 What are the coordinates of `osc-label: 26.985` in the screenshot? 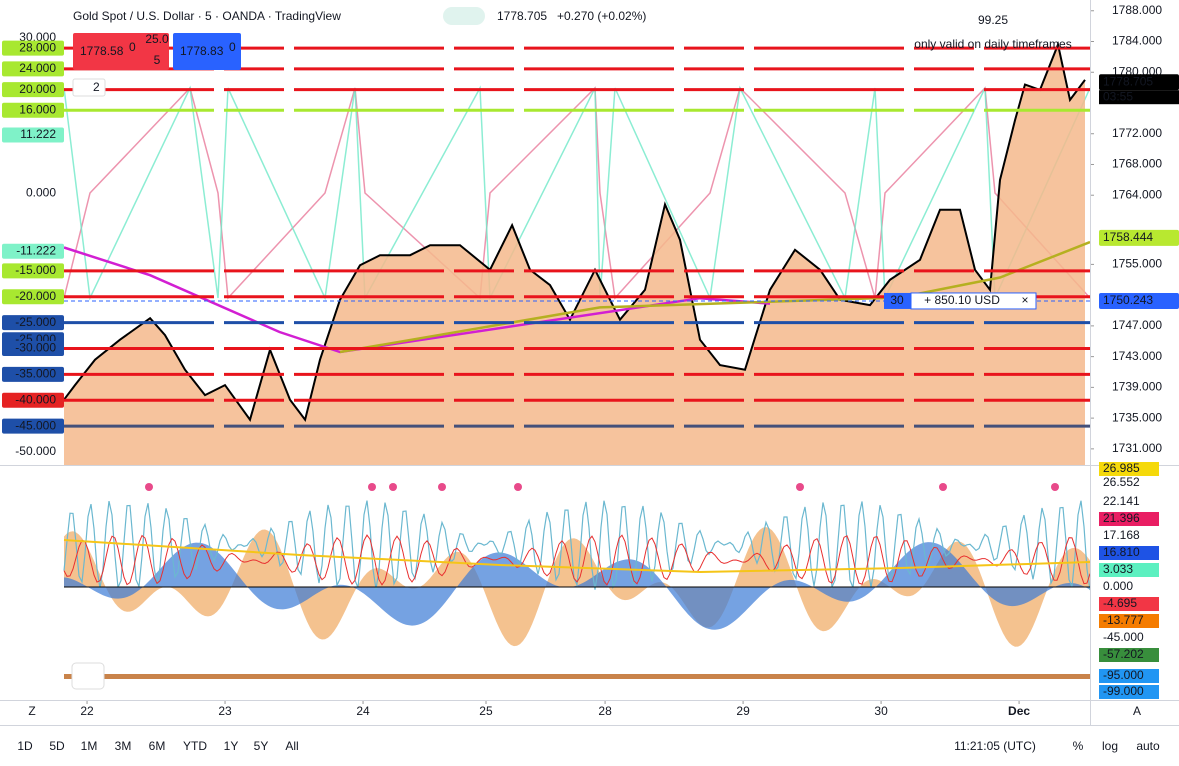 It's located at (1121, 468).